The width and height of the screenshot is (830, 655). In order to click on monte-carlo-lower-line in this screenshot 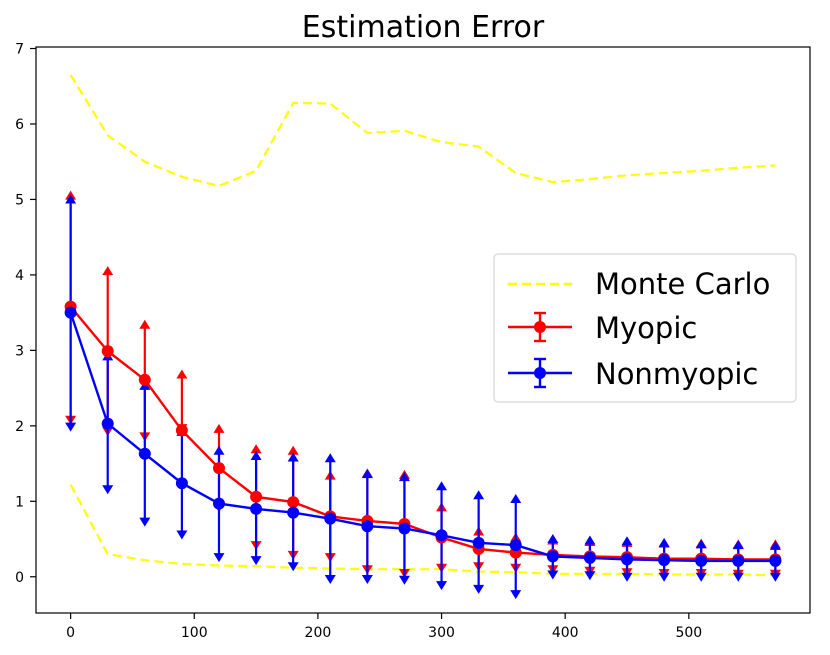, I will do `click(422, 530)`.